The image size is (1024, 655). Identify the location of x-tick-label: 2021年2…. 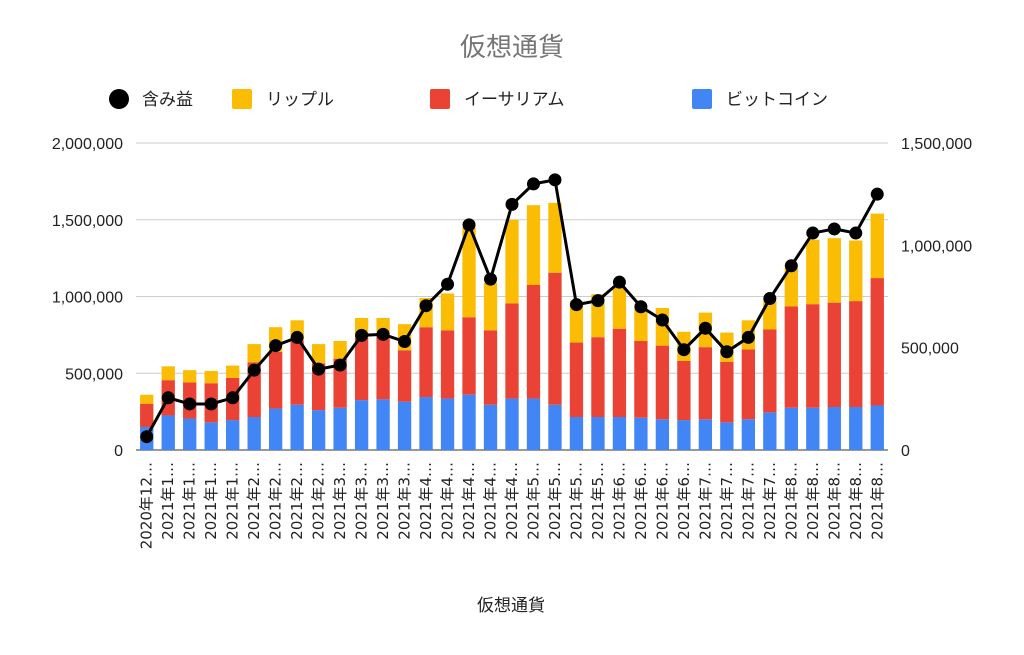
(297, 501).